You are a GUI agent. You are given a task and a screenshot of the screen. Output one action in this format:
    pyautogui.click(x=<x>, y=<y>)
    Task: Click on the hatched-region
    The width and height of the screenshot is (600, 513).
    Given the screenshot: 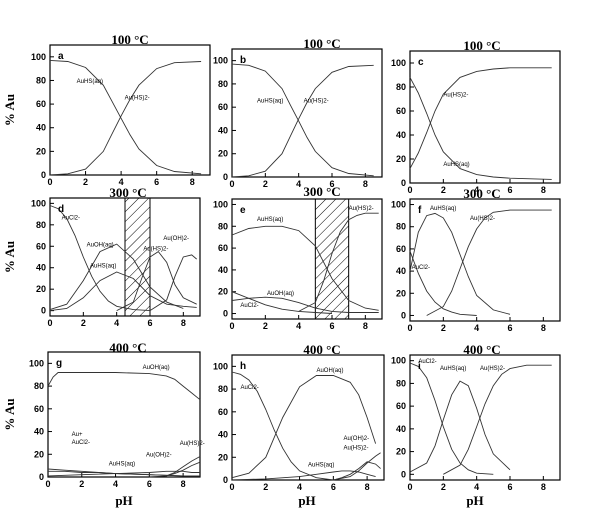 What is the action you would take?
    pyautogui.click(x=137, y=257)
    